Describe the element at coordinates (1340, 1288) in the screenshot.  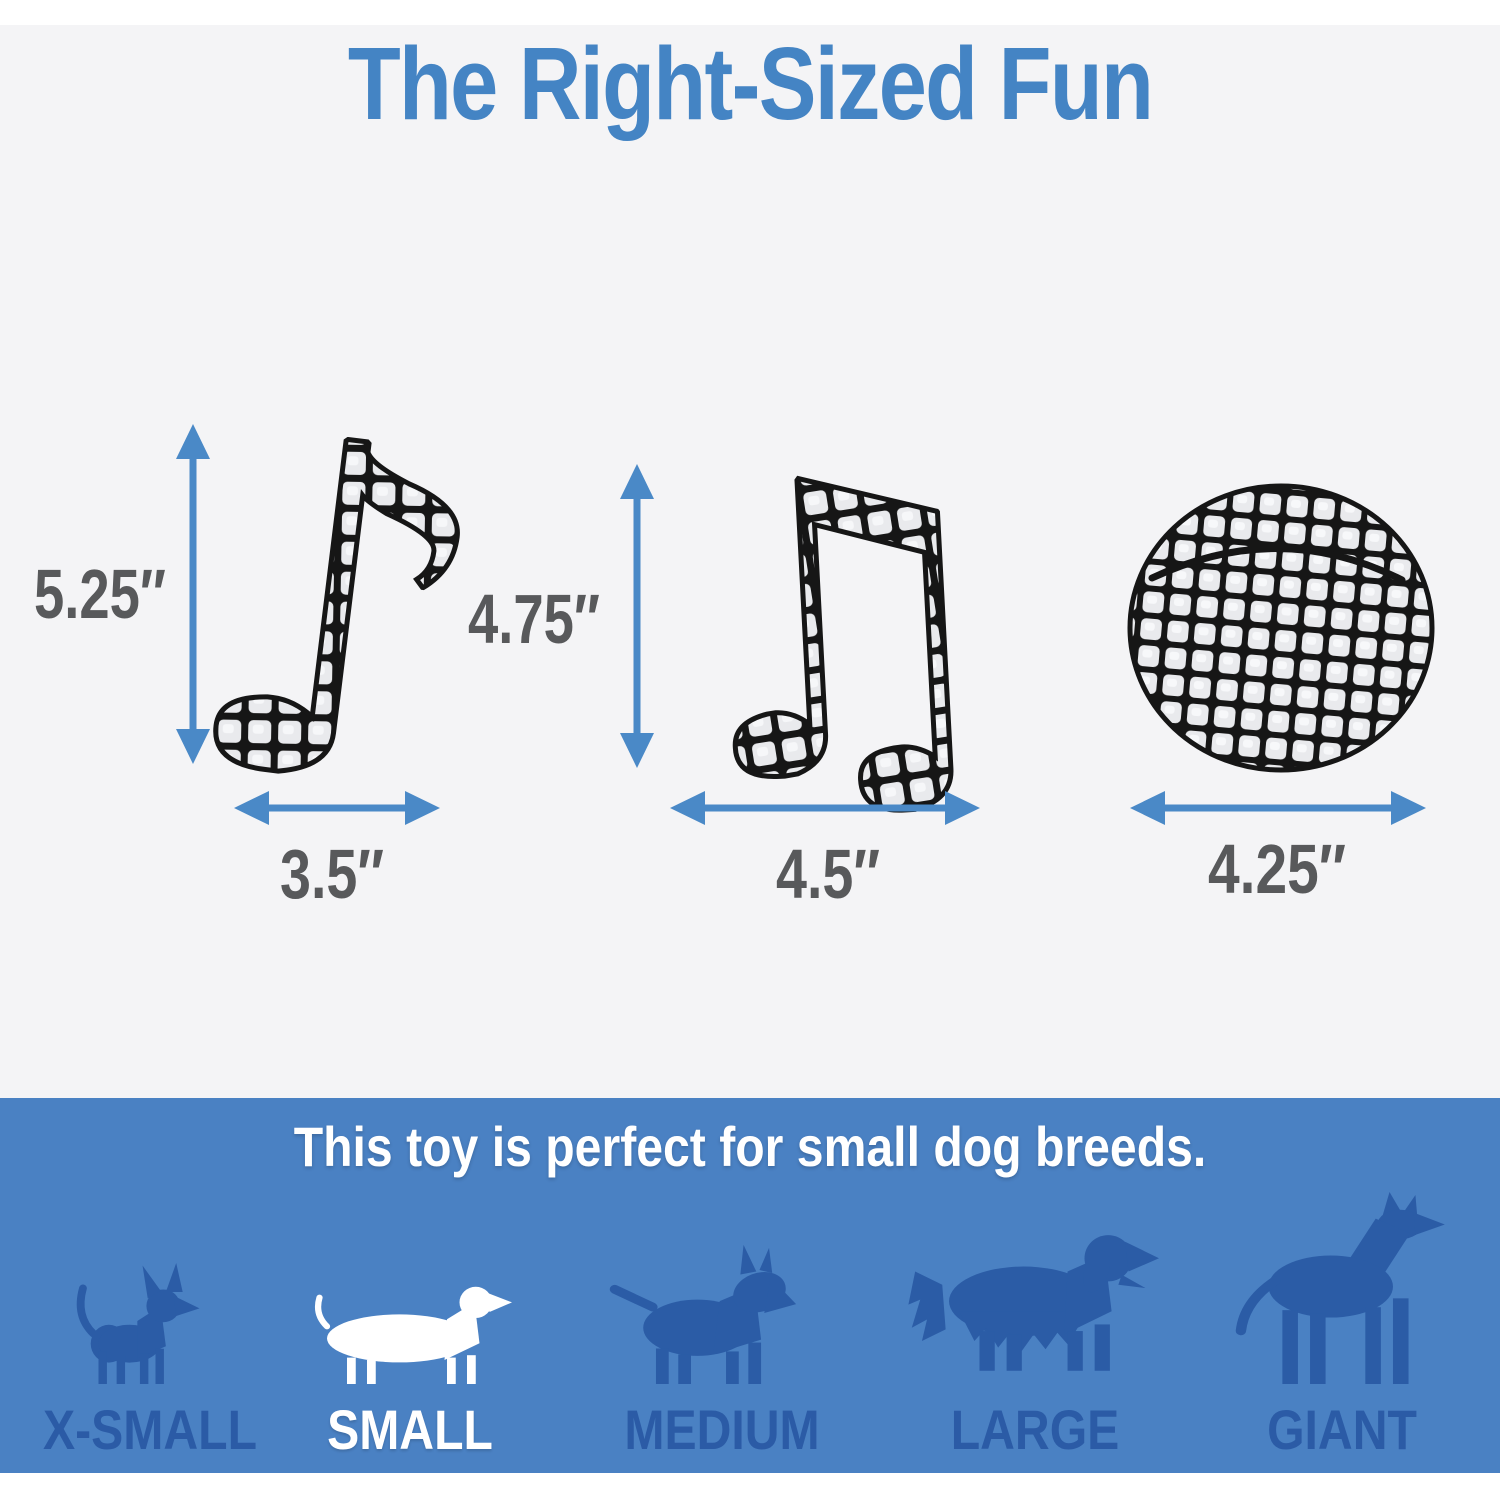
I see `great-dane-icon` at that location.